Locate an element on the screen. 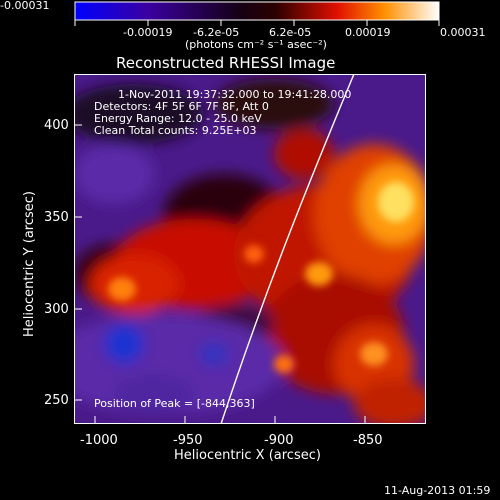 This screenshot has width=500, height=500. colorbar is located at coordinates (257, 13).